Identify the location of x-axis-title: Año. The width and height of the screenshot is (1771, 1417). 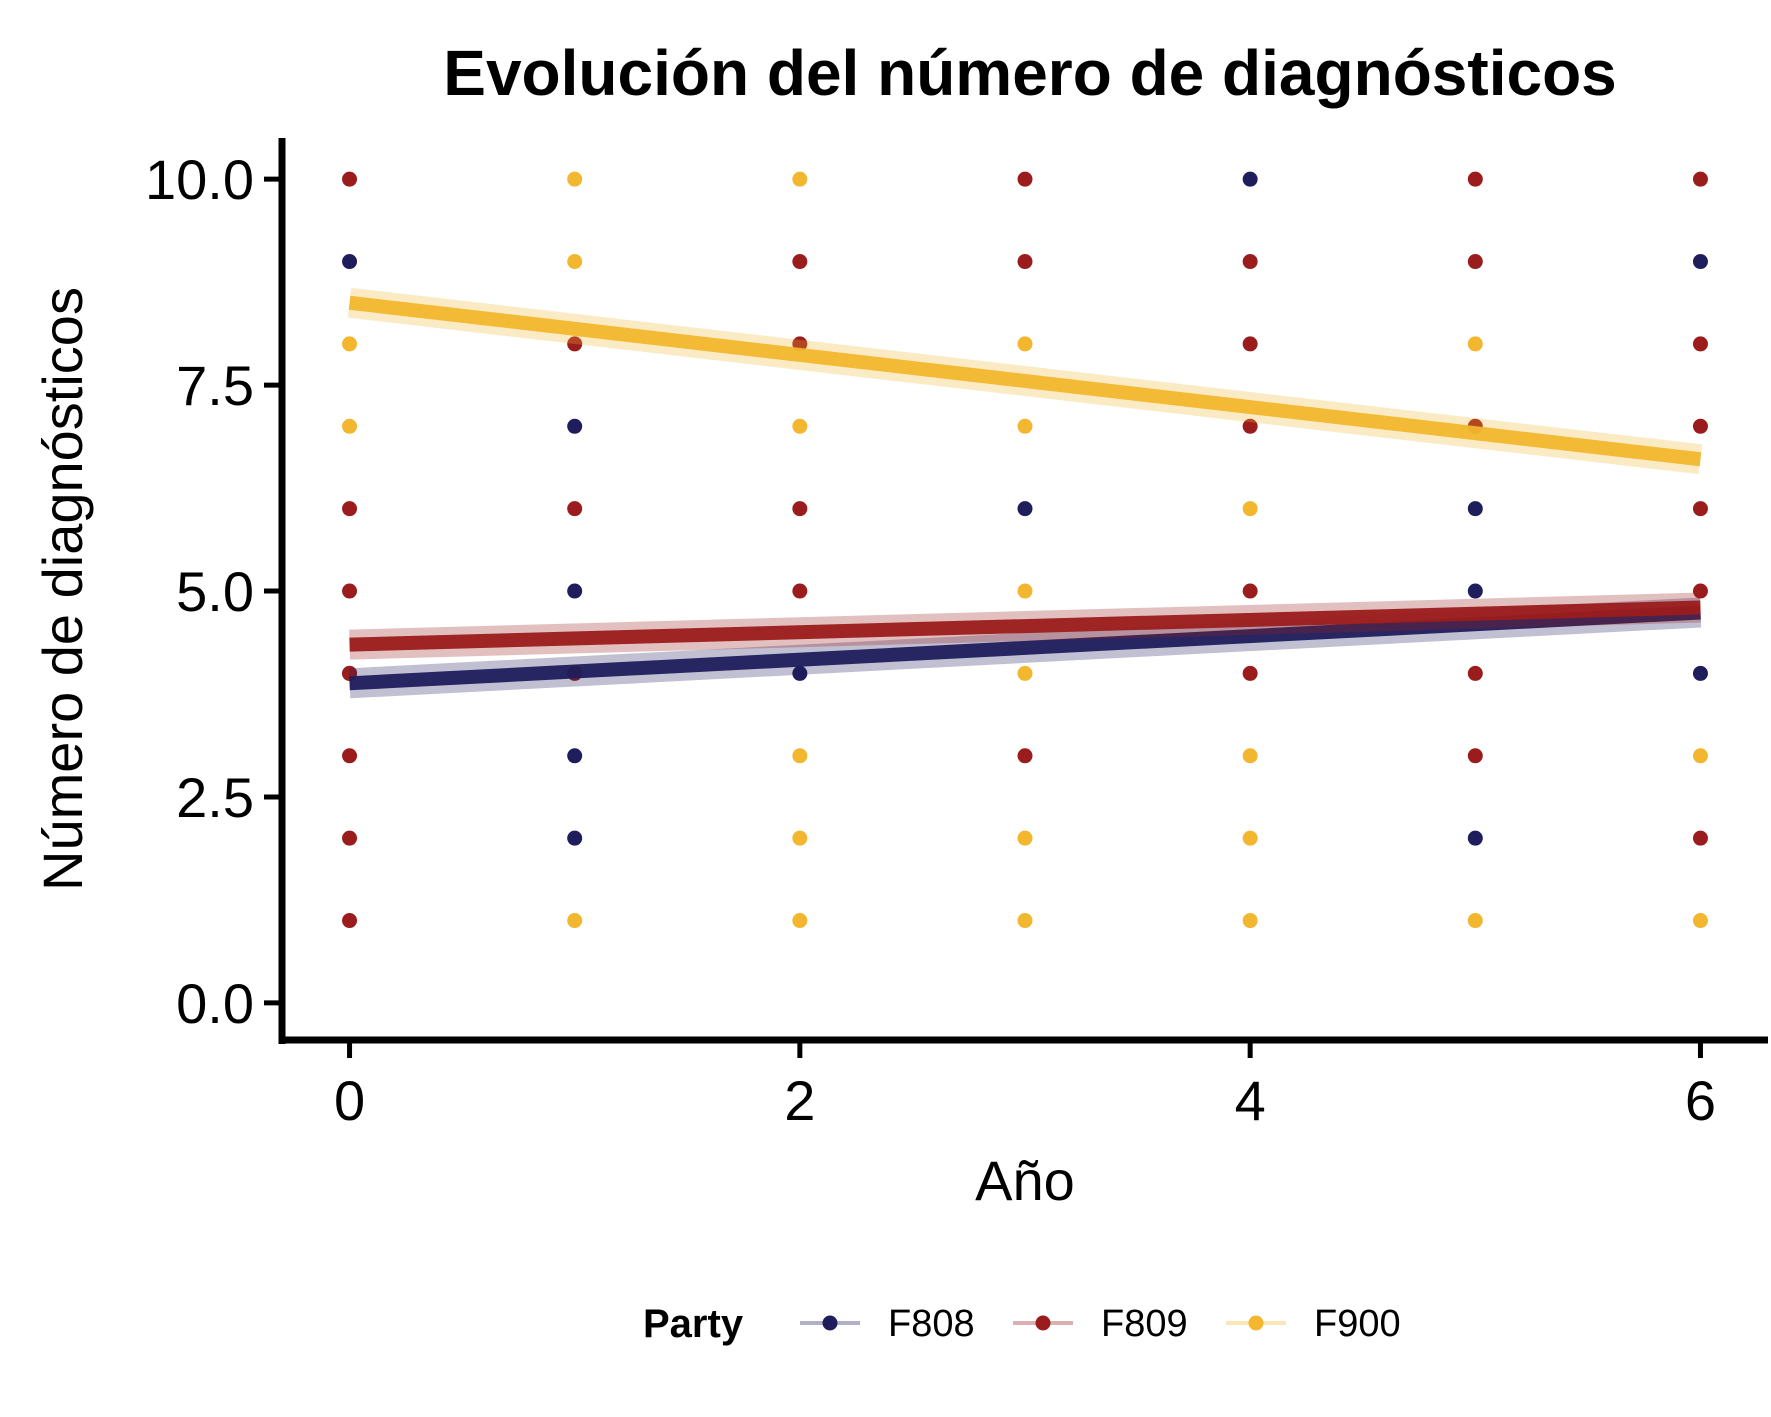
(1025, 1180).